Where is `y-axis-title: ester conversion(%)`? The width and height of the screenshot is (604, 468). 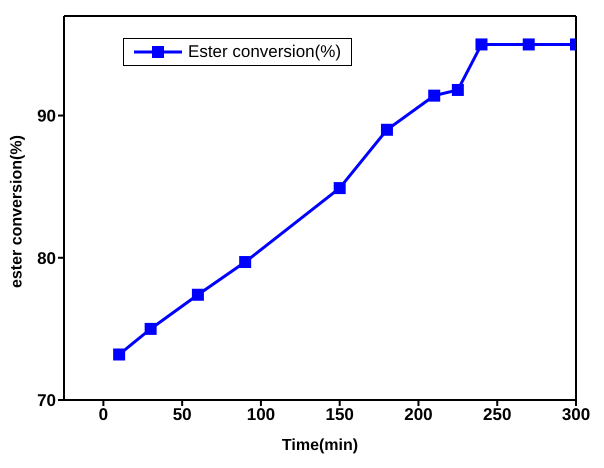
y-axis-title: ester conversion(%) is located at coordinates (17, 211).